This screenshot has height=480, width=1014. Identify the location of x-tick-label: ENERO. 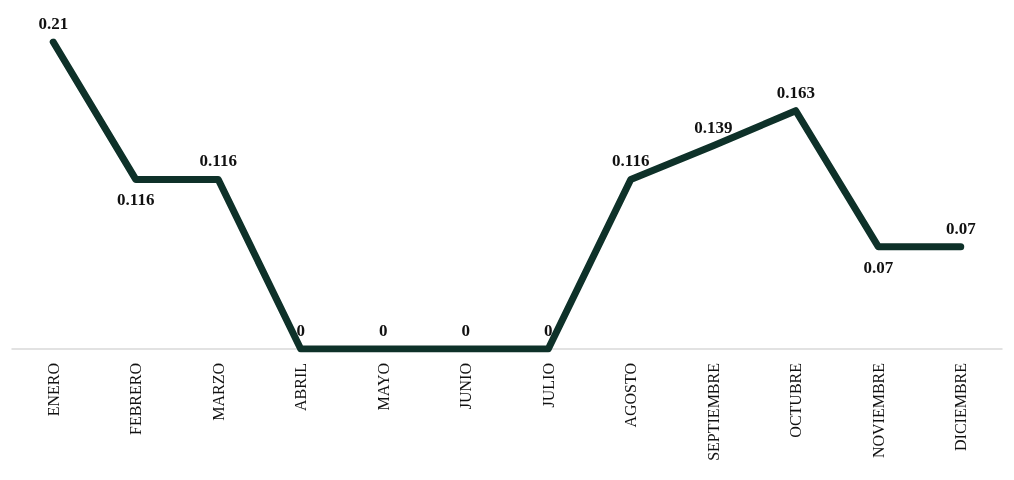
(53, 390).